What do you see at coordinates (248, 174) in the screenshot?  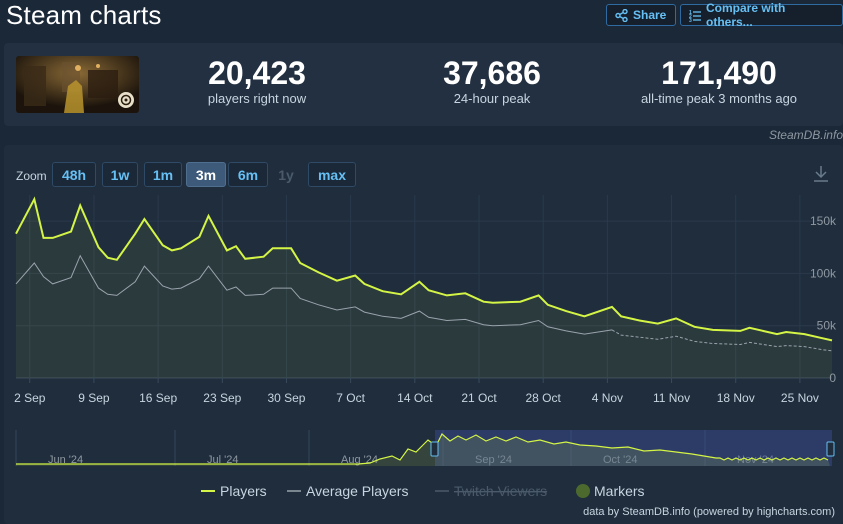 I see `zoom-6m-button: 6m` at bounding box center [248, 174].